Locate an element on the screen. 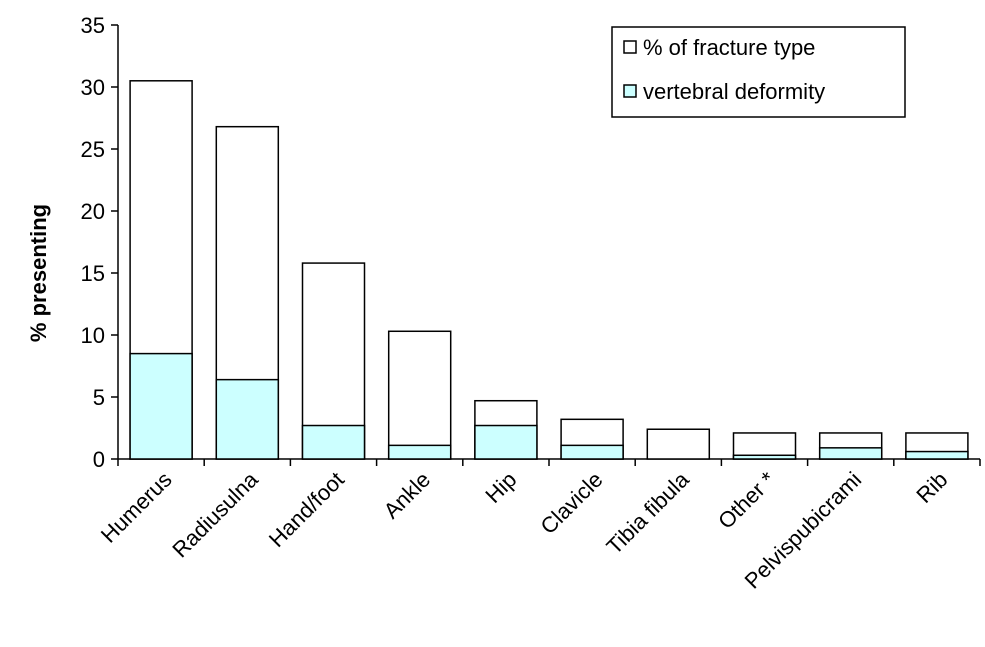 The image size is (985, 647). category-label: Humerus is located at coordinates (136, 507).